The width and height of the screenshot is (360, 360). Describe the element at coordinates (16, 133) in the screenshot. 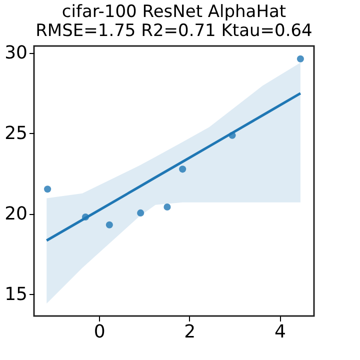

I see `y-tick-label: 25` at that location.